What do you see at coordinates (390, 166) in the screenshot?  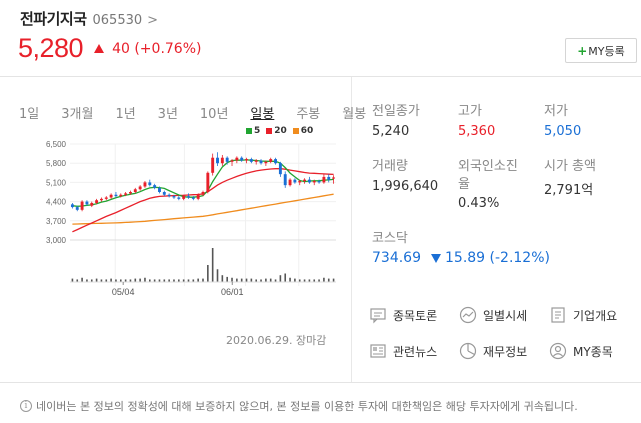 I see `volume-label: 거래량` at bounding box center [390, 166].